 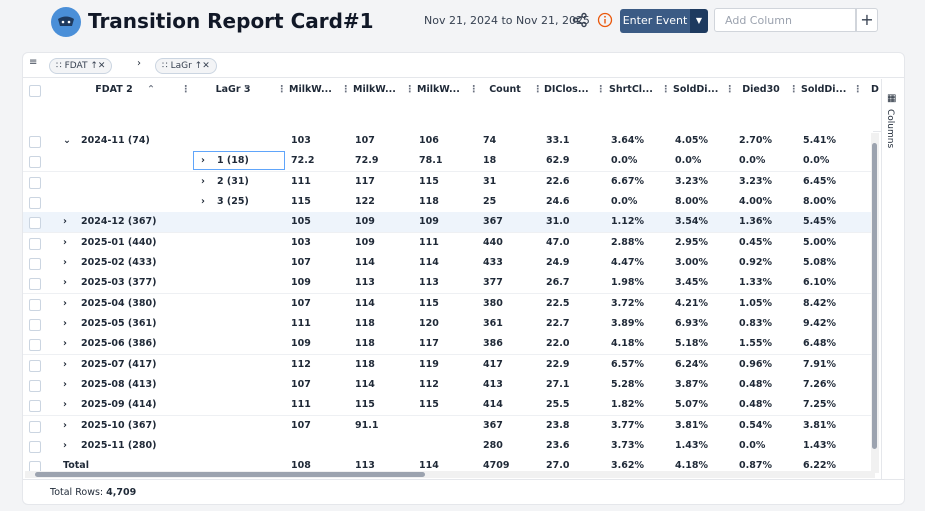 I want to click on group-chip: ∷ LaGr ↑✕, so click(x=186, y=66).